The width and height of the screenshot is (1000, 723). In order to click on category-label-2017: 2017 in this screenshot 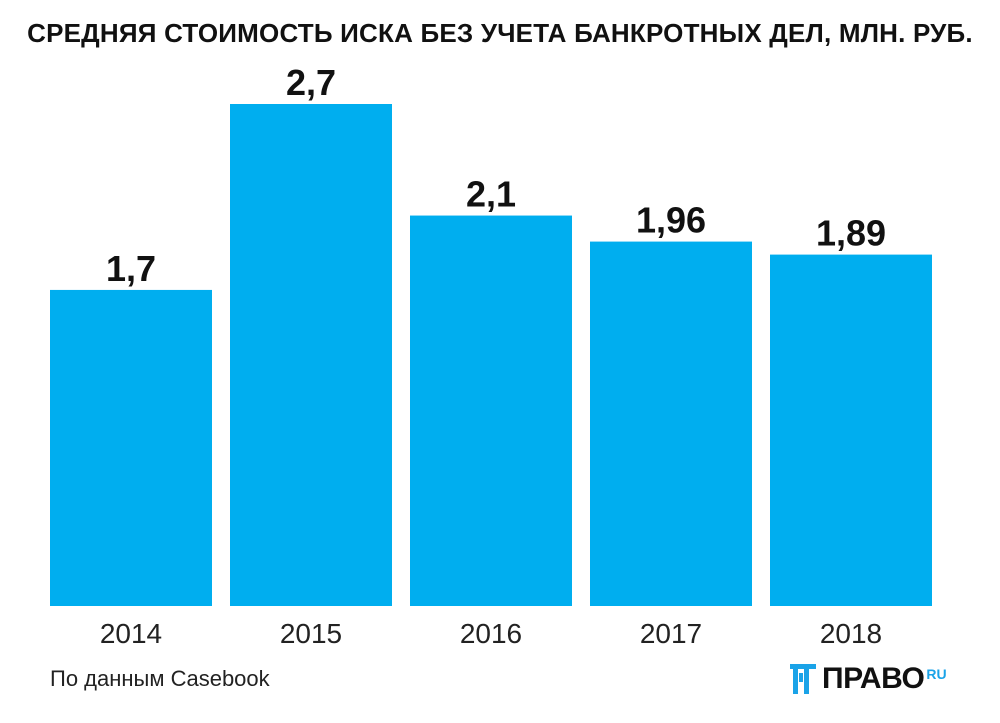, I will do `click(671, 633)`.